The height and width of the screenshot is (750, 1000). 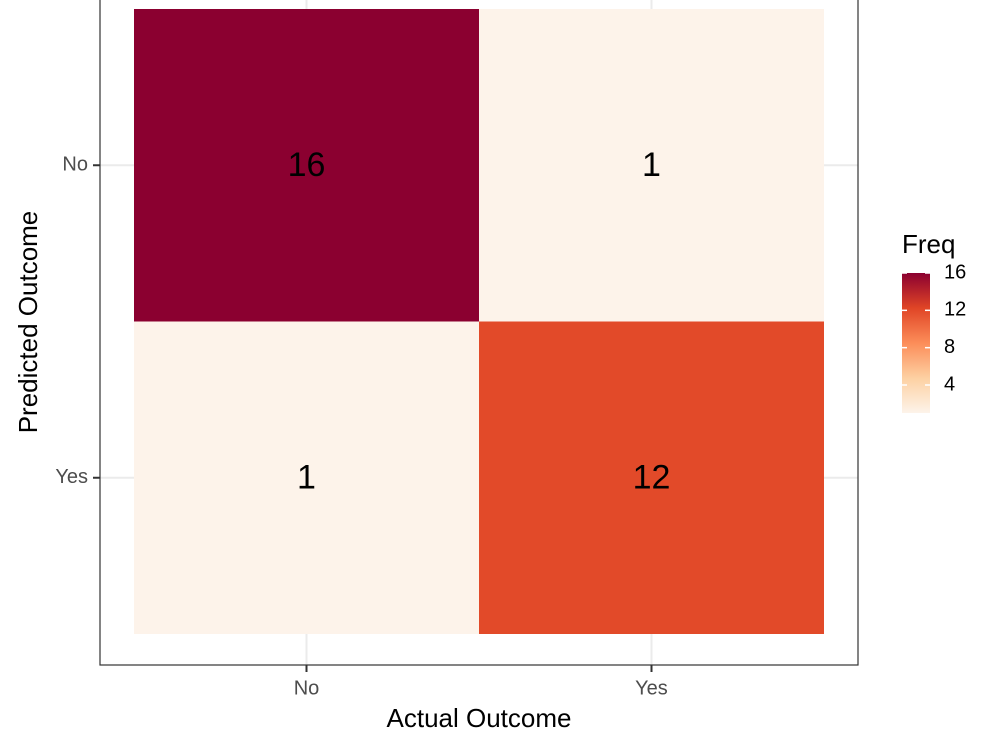 What do you see at coordinates (916, 343) in the screenshot?
I see `colorbar` at bounding box center [916, 343].